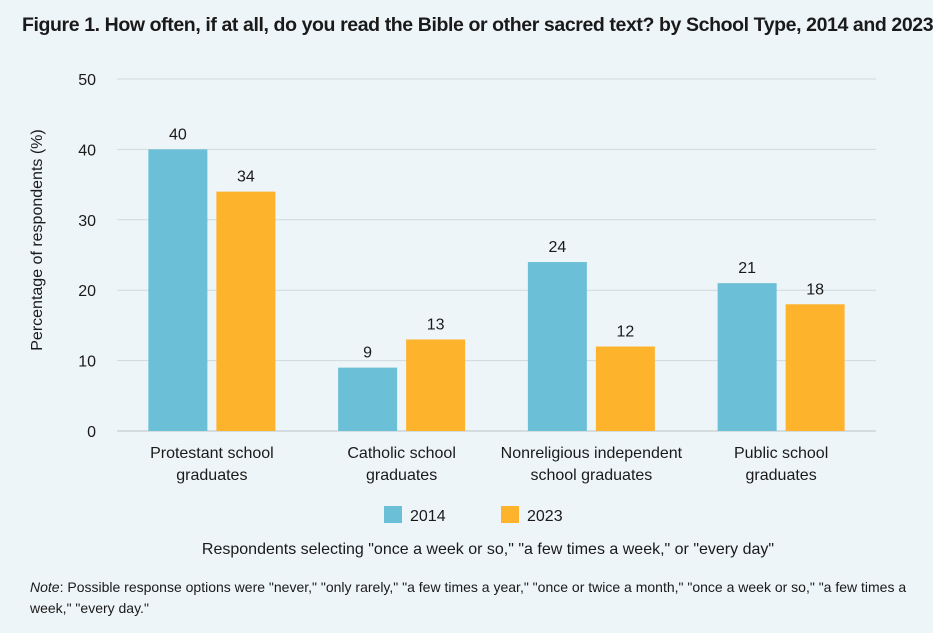 This screenshot has height=633, width=933. I want to click on legend-label: 2014, so click(428, 516).